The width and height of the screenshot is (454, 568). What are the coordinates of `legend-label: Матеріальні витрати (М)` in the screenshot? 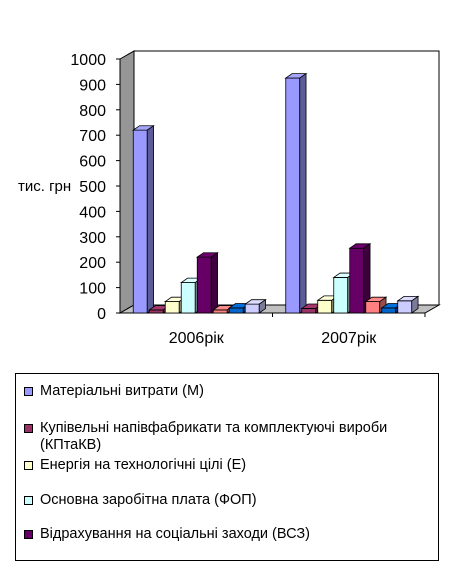 It's located at (122, 391).